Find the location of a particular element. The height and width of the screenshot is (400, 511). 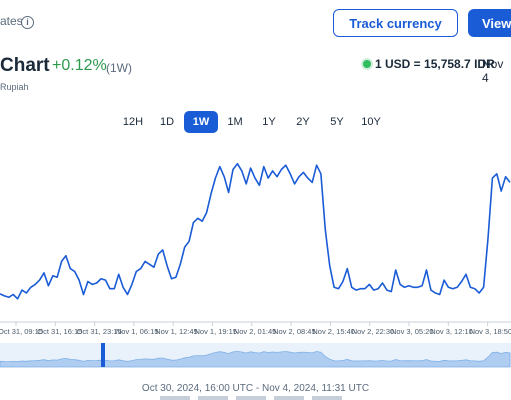

period-1y: 1Y is located at coordinates (269, 122).